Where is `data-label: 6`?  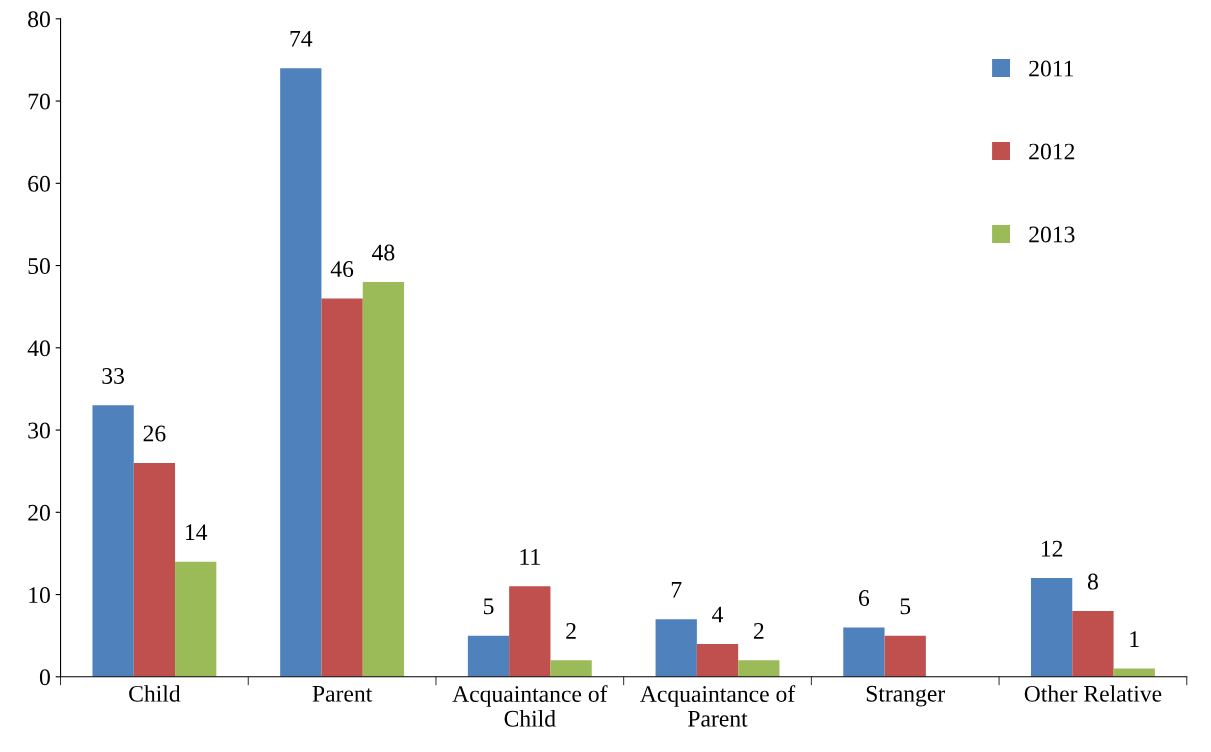 data-label: 6 is located at coordinates (864, 598).